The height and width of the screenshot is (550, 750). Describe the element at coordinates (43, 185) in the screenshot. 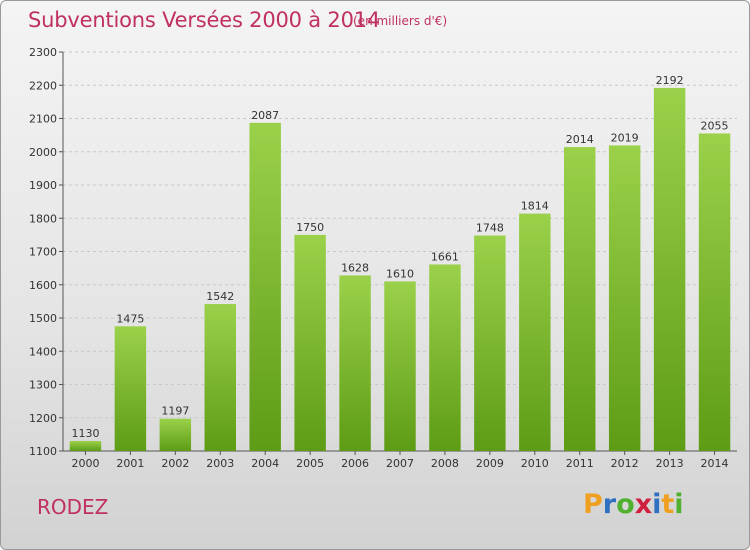

I see `y-tick-label: 1900` at that location.